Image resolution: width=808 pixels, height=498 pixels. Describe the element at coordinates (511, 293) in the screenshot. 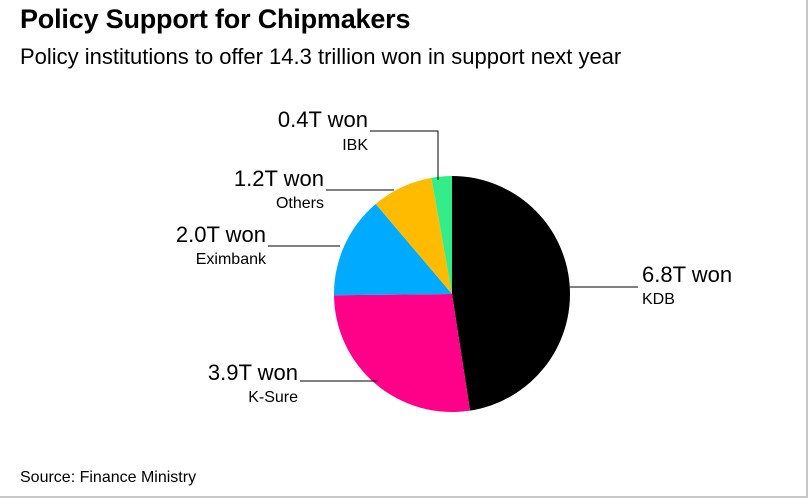

I see `pie-slice-kdb` at that location.